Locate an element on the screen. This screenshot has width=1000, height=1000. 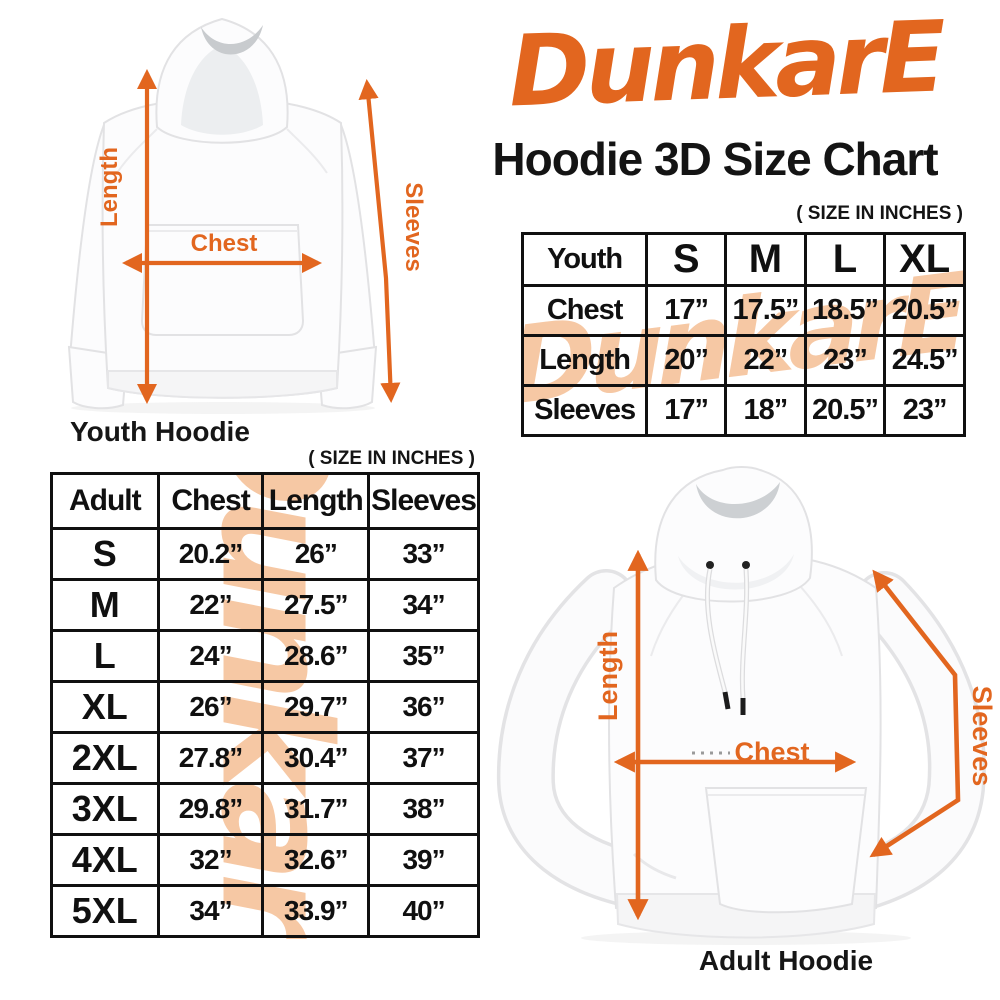
column-header: Length is located at coordinates (316, 501).